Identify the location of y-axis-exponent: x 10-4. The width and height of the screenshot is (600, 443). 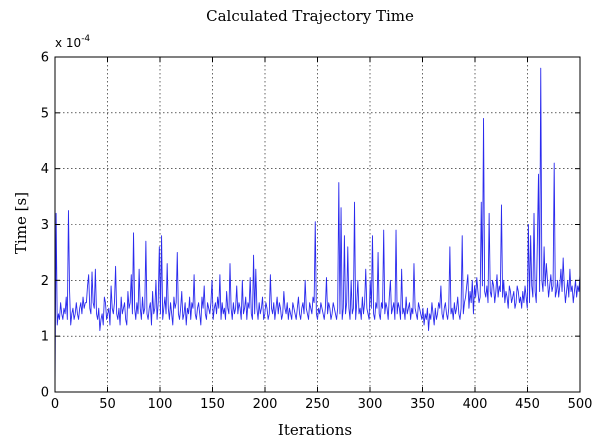
(72, 42).